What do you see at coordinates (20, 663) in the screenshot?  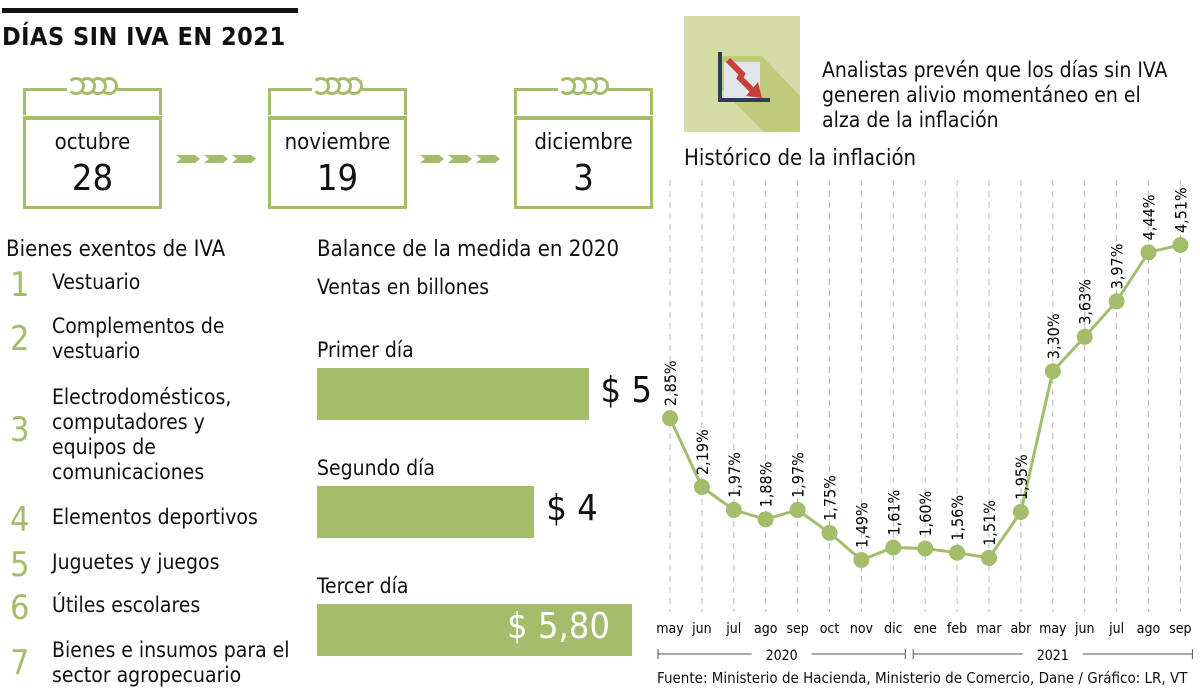 I see `item-number: 7` at bounding box center [20, 663].